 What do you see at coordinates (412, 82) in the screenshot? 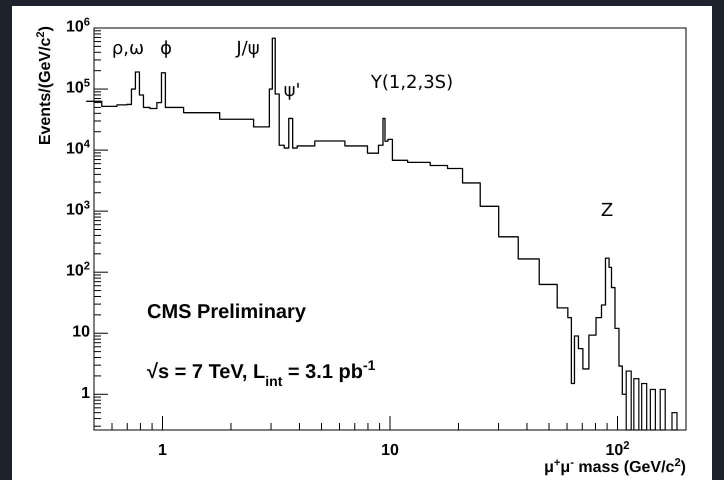
I see `annotation: Υ(1,2,3S)` at bounding box center [412, 82].